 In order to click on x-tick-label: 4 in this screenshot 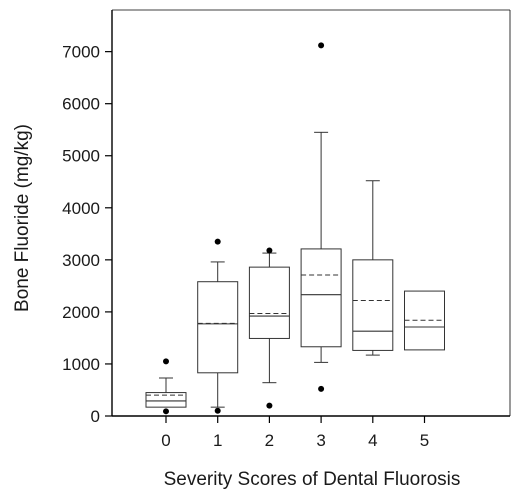, I will do `click(372, 440)`.